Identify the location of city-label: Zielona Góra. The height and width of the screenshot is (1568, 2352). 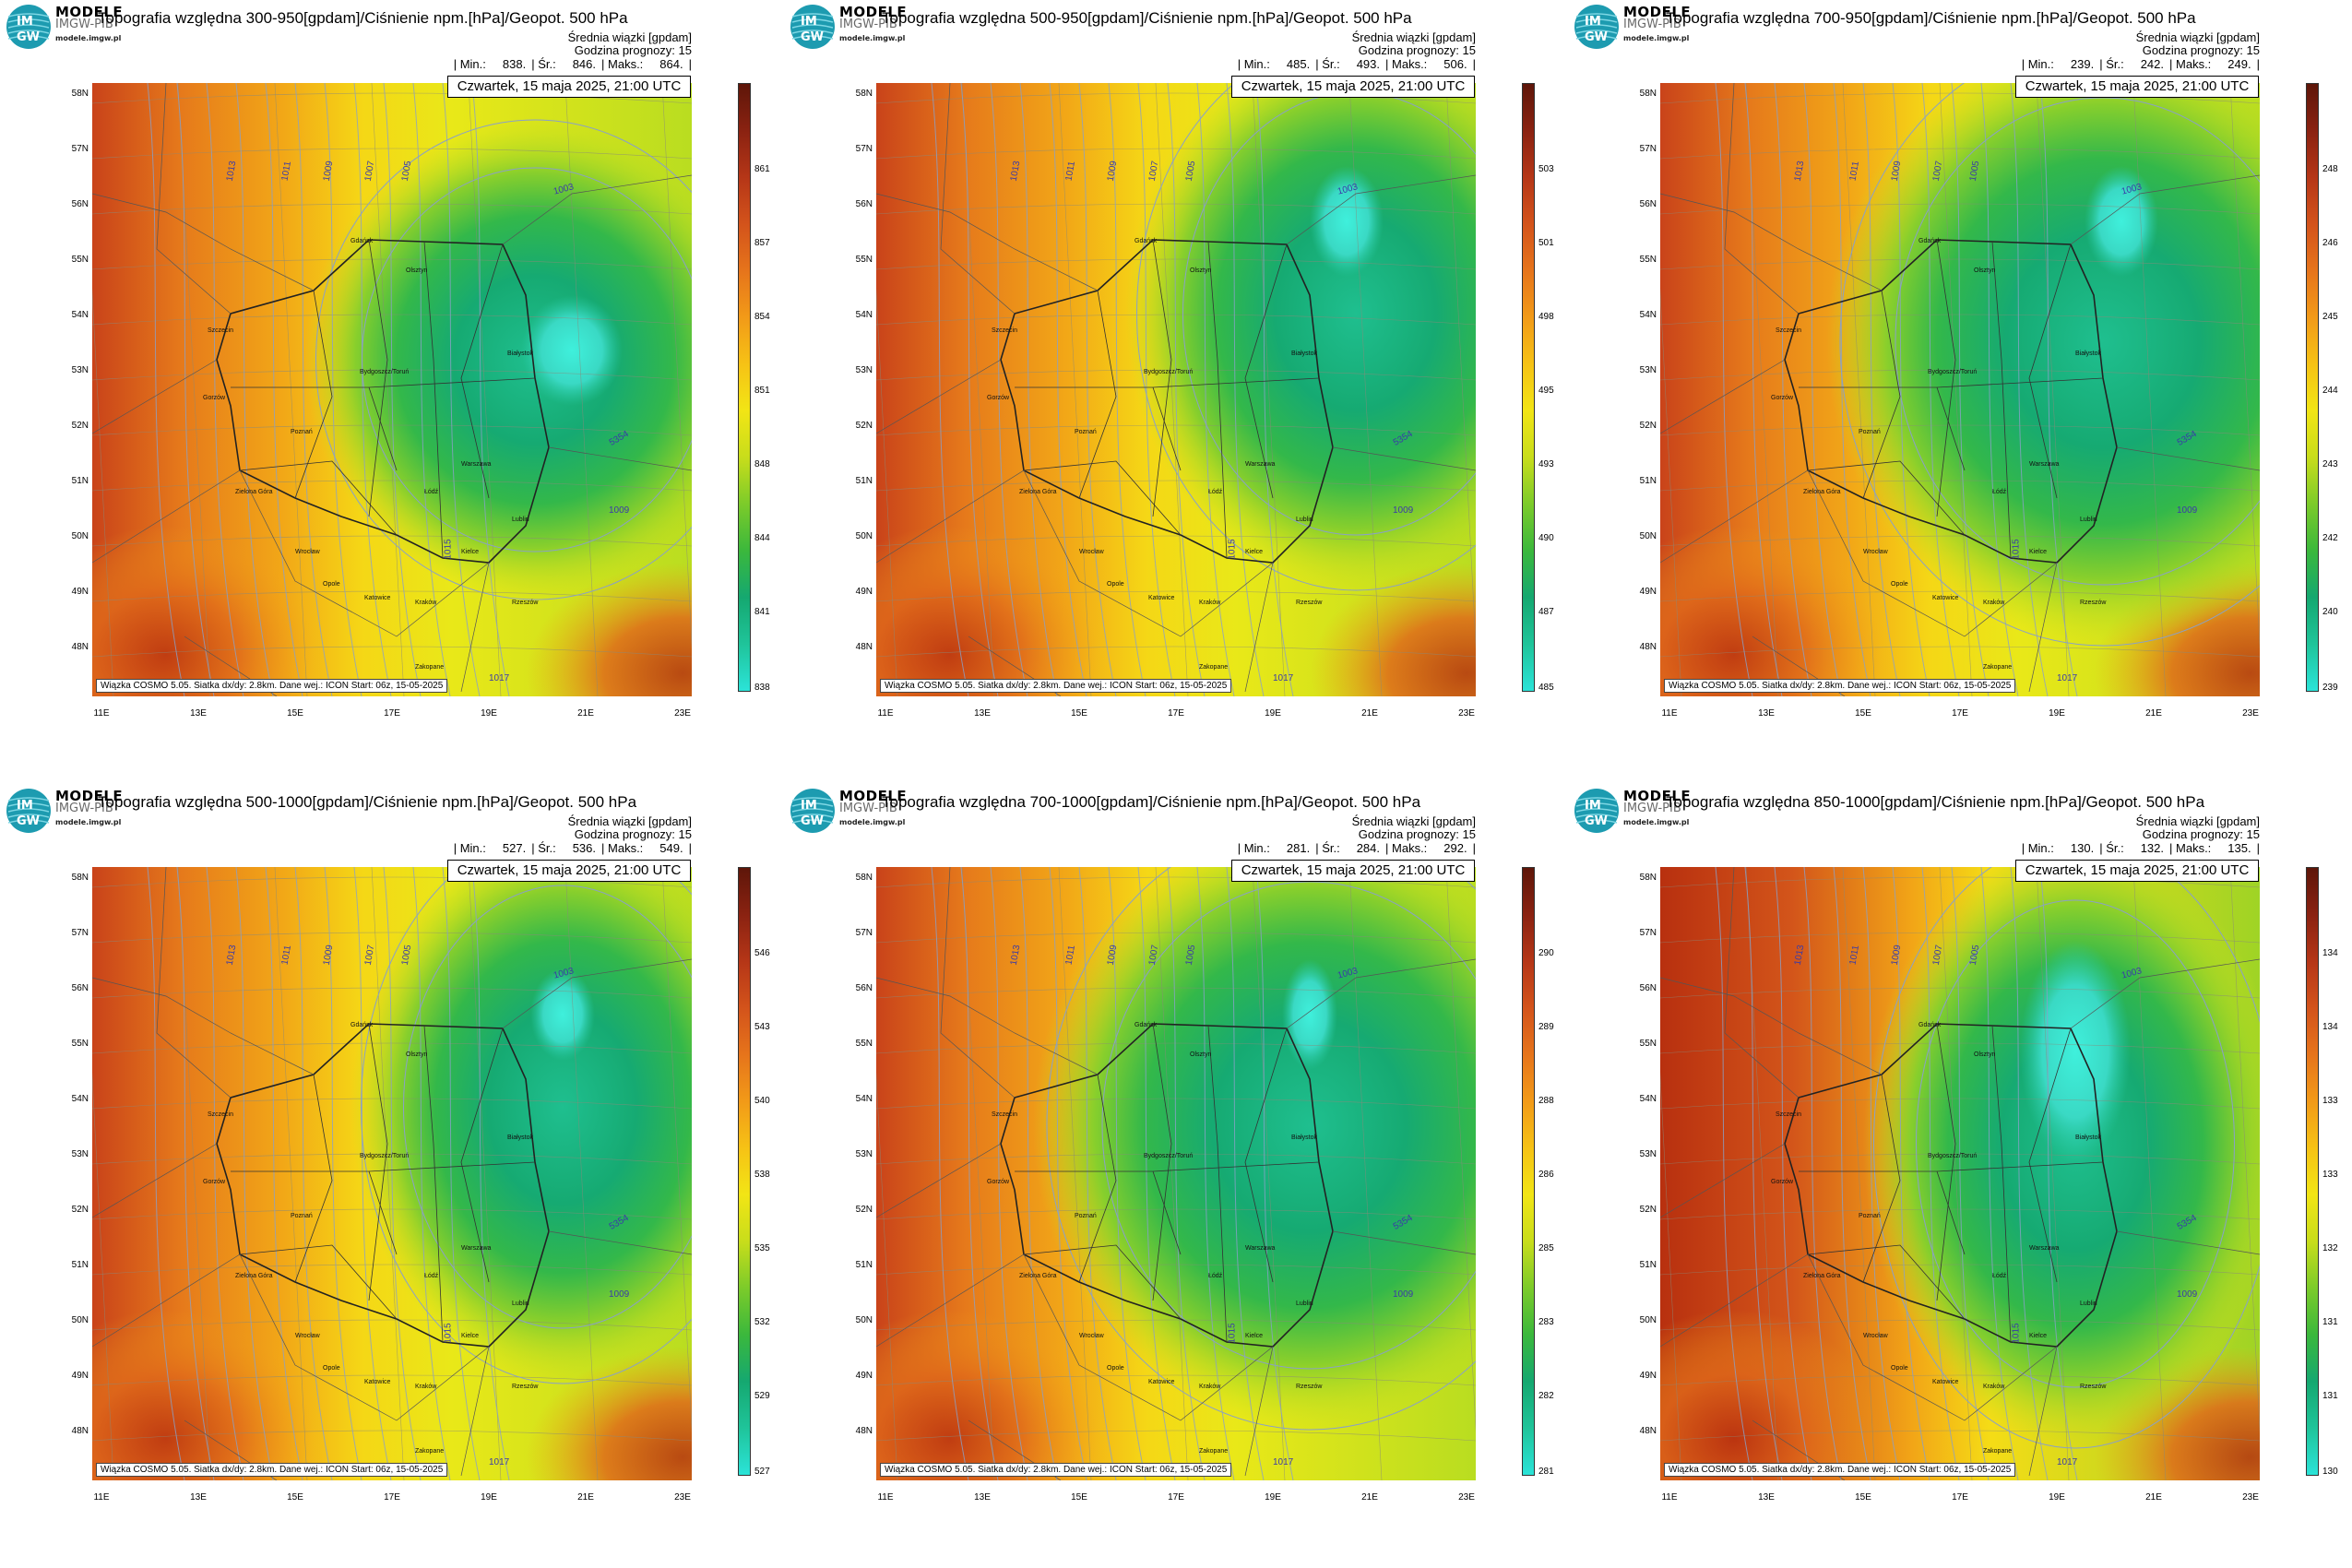
(254, 492).